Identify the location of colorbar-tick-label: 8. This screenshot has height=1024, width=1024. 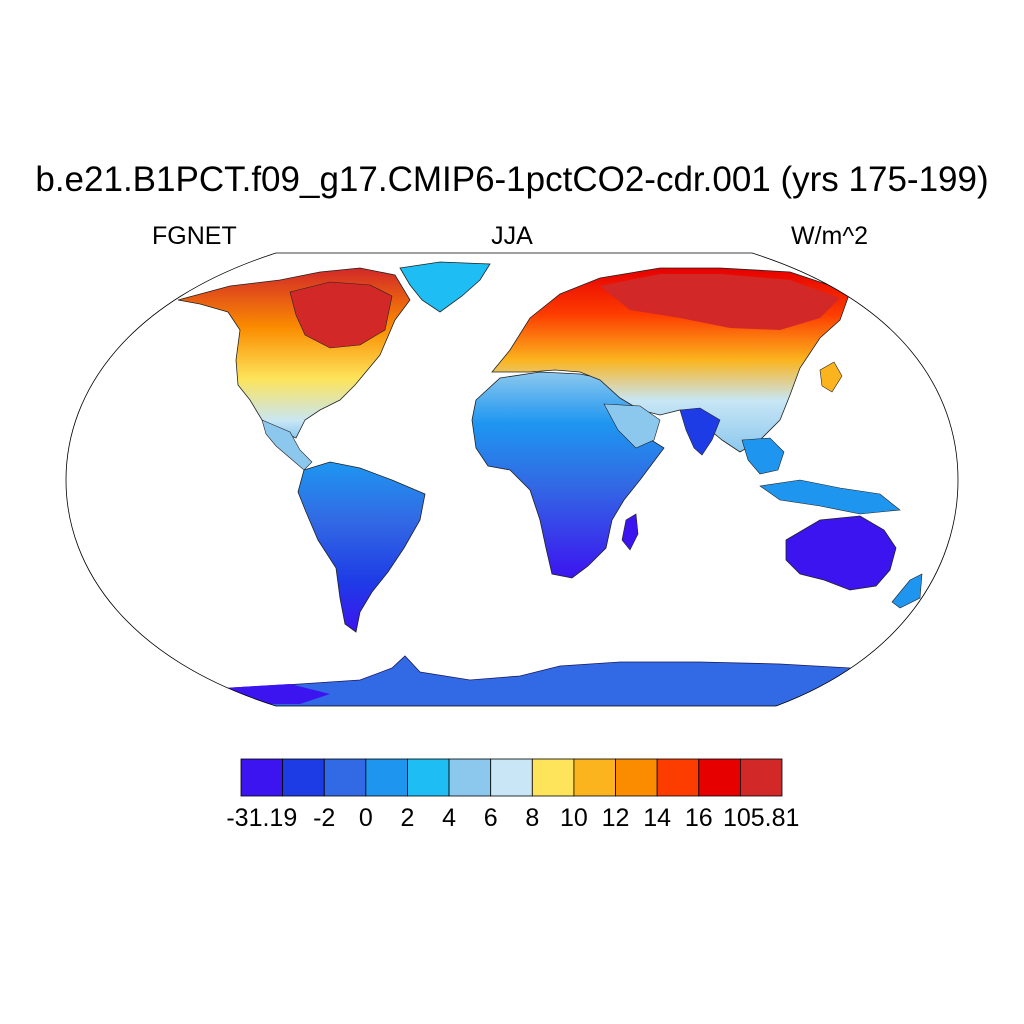
(532, 818).